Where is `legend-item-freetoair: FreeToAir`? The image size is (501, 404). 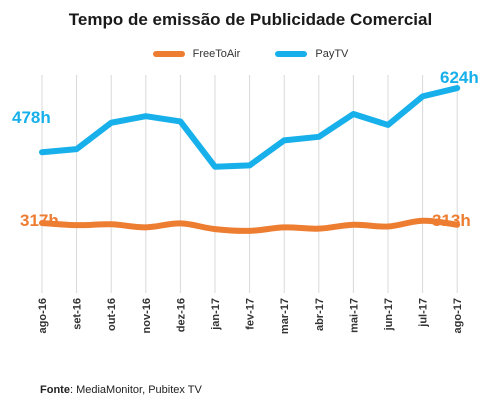 legend-item-freetoair: FreeToAir is located at coordinates (196, 54).